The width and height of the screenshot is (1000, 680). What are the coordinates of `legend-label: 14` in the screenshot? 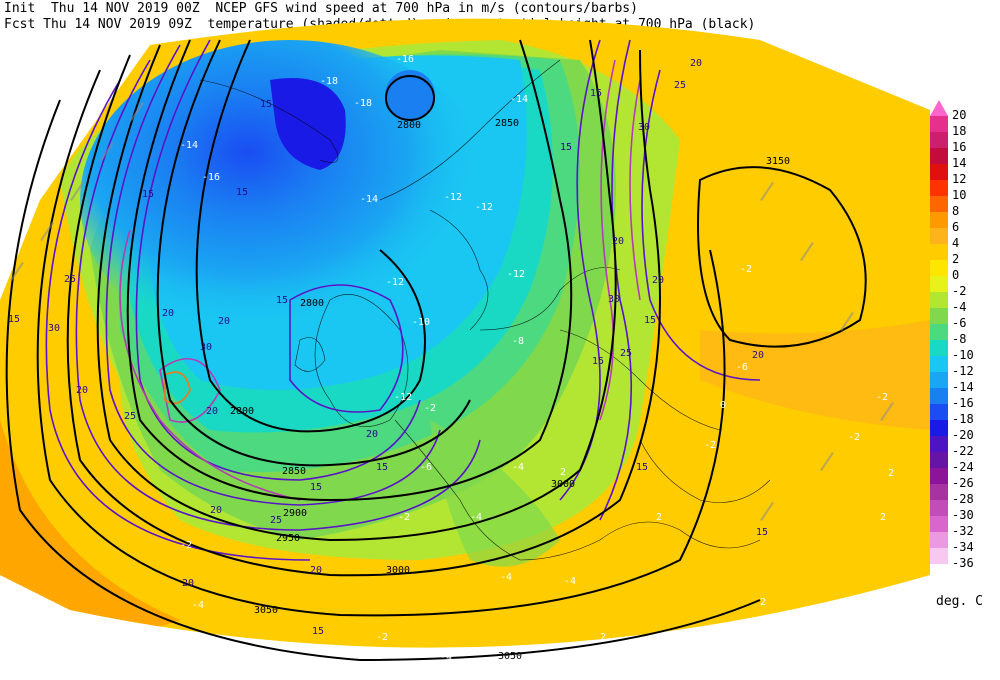 It's located at (959, 163).